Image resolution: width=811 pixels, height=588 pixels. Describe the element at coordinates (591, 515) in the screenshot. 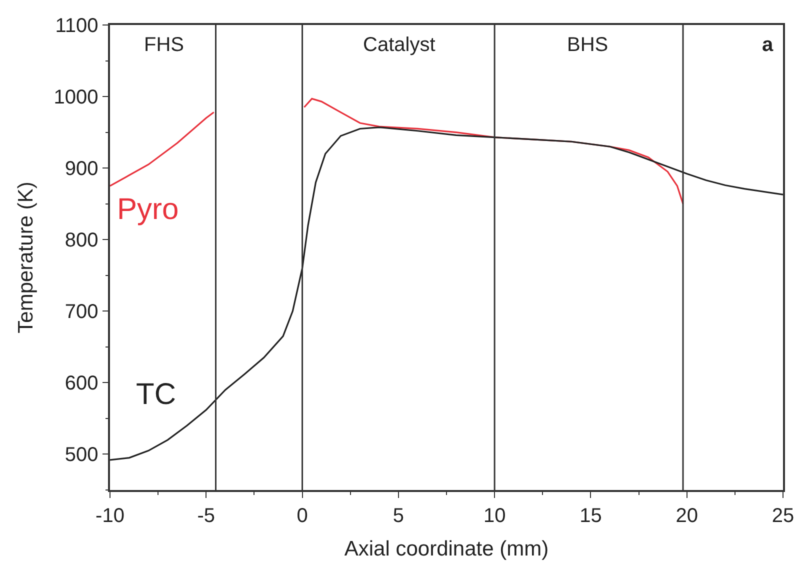

I see `x-tick-label: 15` at that location.